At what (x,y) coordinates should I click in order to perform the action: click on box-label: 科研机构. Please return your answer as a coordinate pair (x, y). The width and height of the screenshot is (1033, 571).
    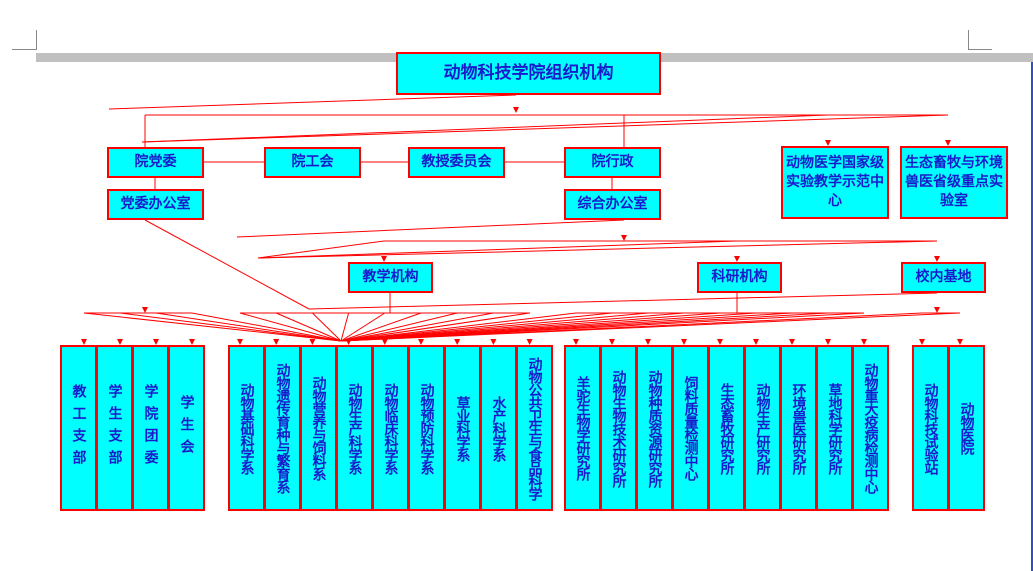
    Looking at the image, I should click on (739, 277).